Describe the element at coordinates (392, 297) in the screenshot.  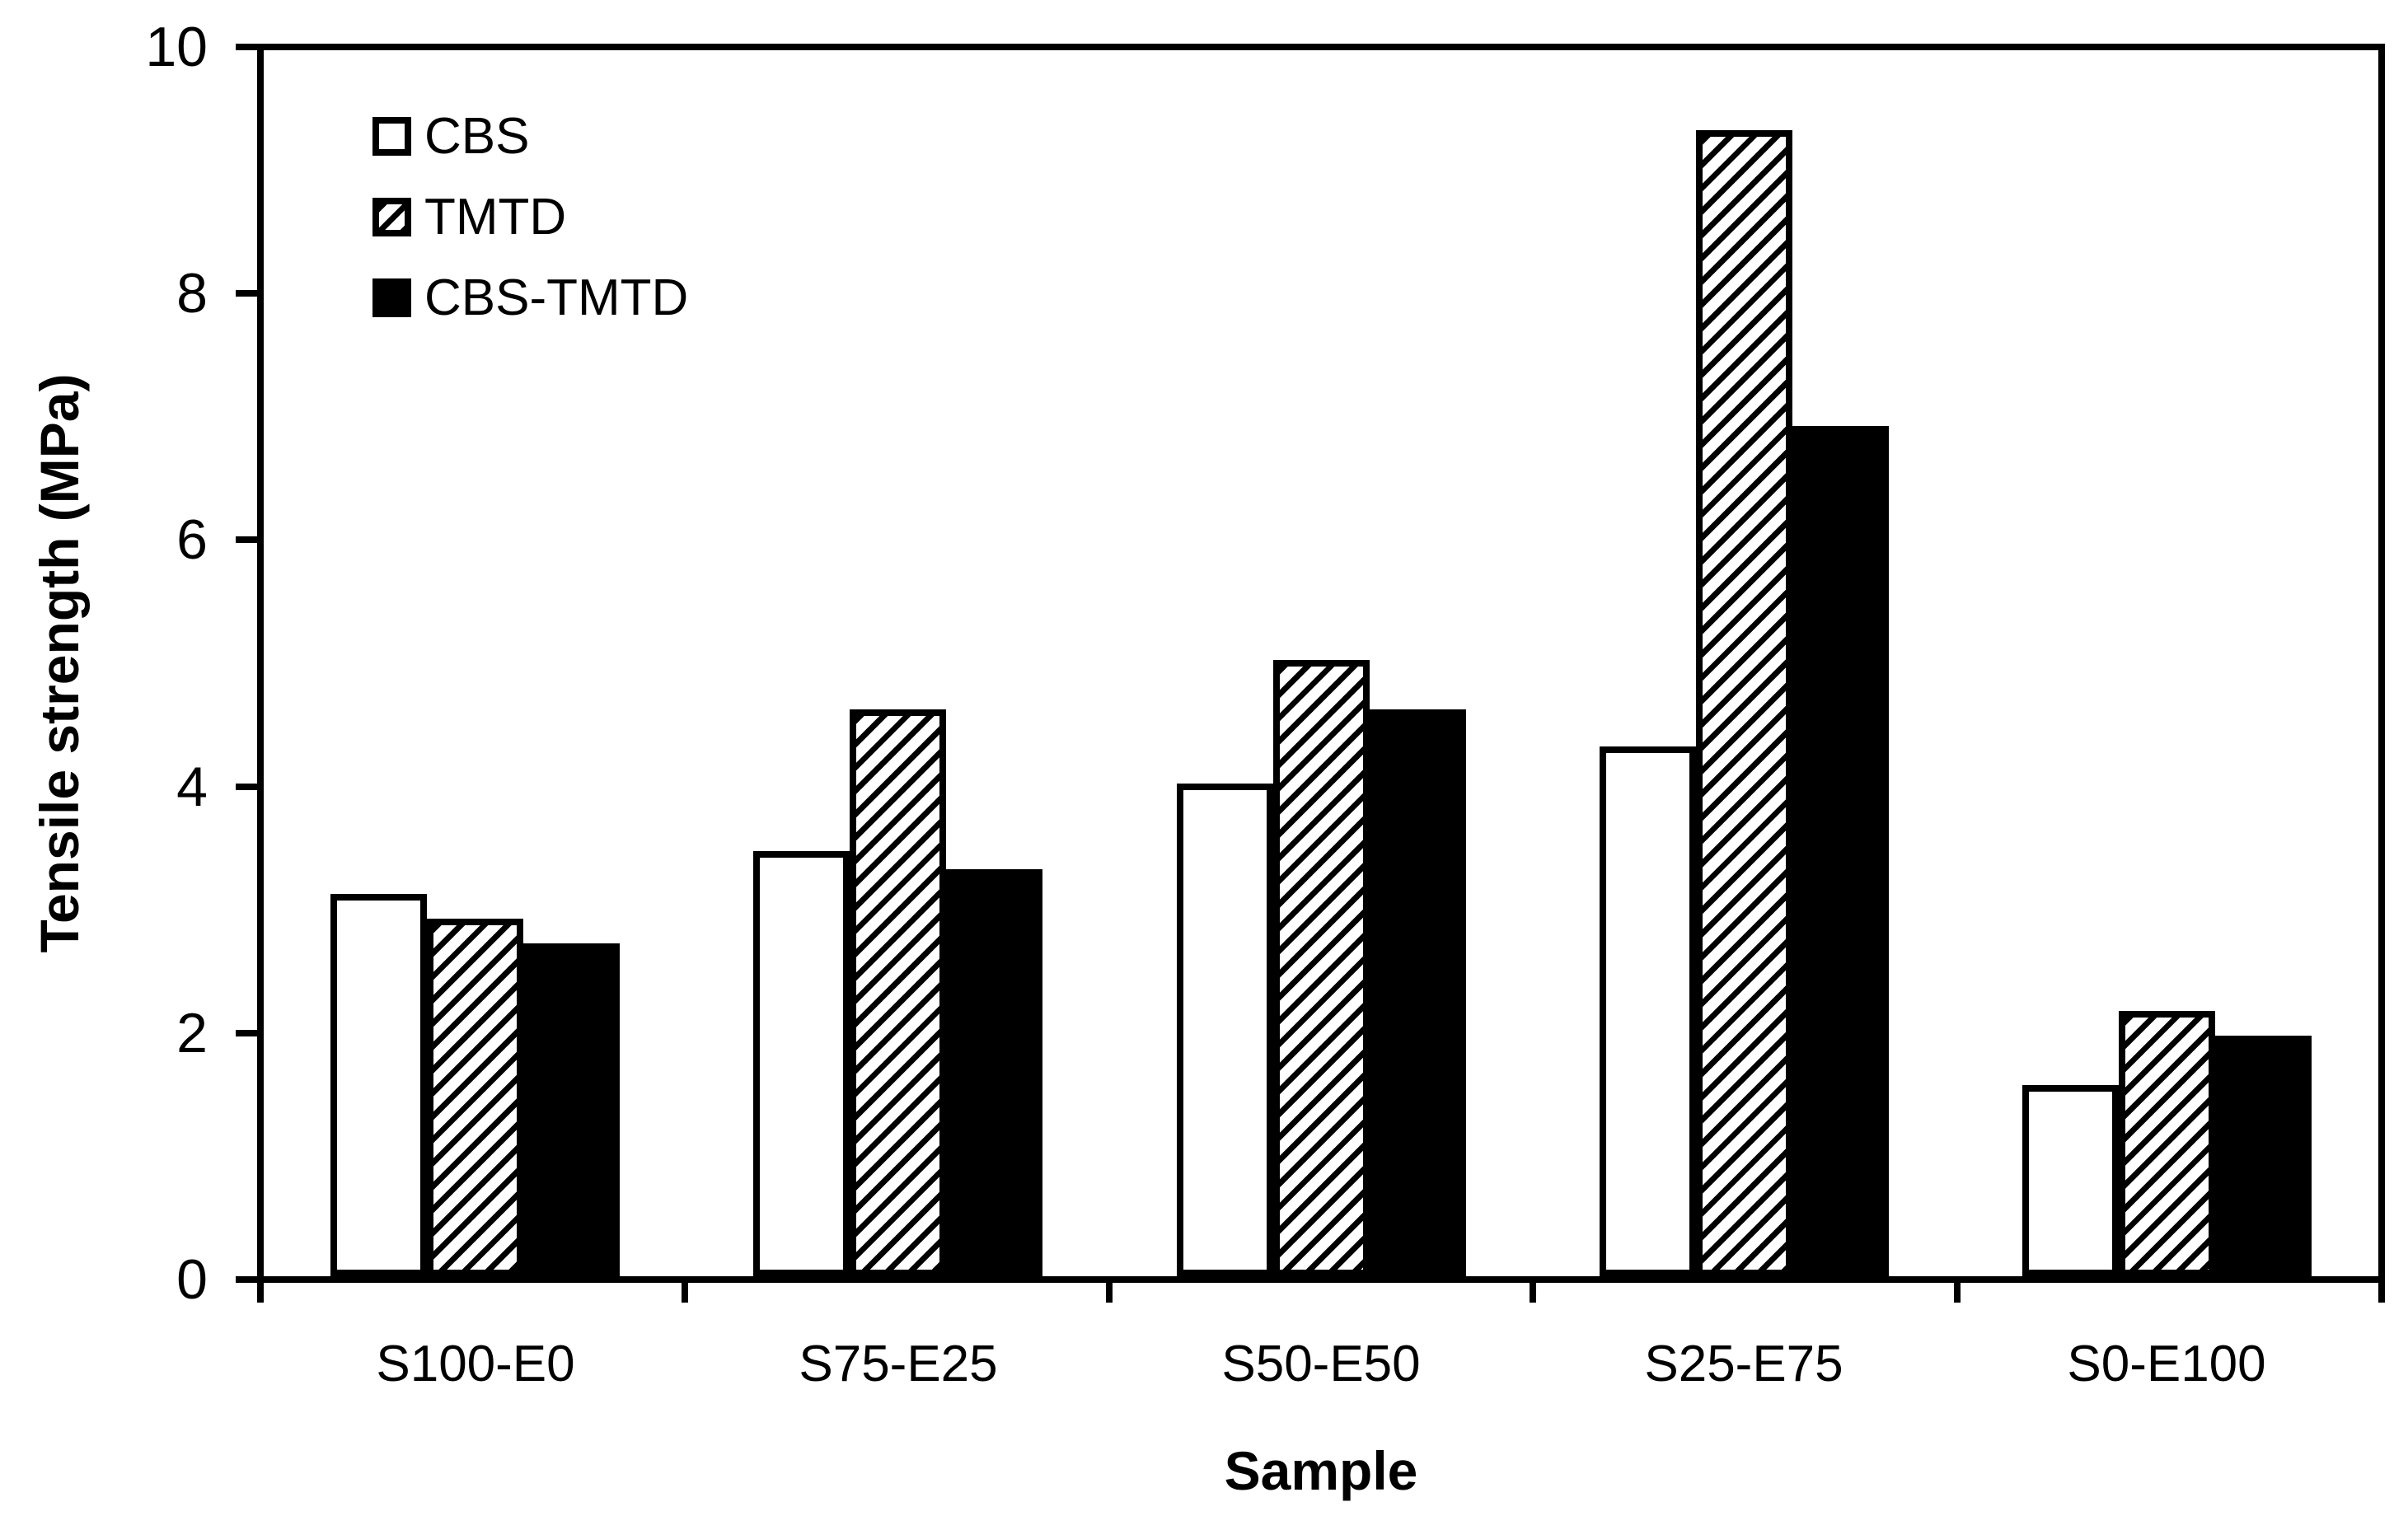
I see `legend-swatch-black-icon` at that location.